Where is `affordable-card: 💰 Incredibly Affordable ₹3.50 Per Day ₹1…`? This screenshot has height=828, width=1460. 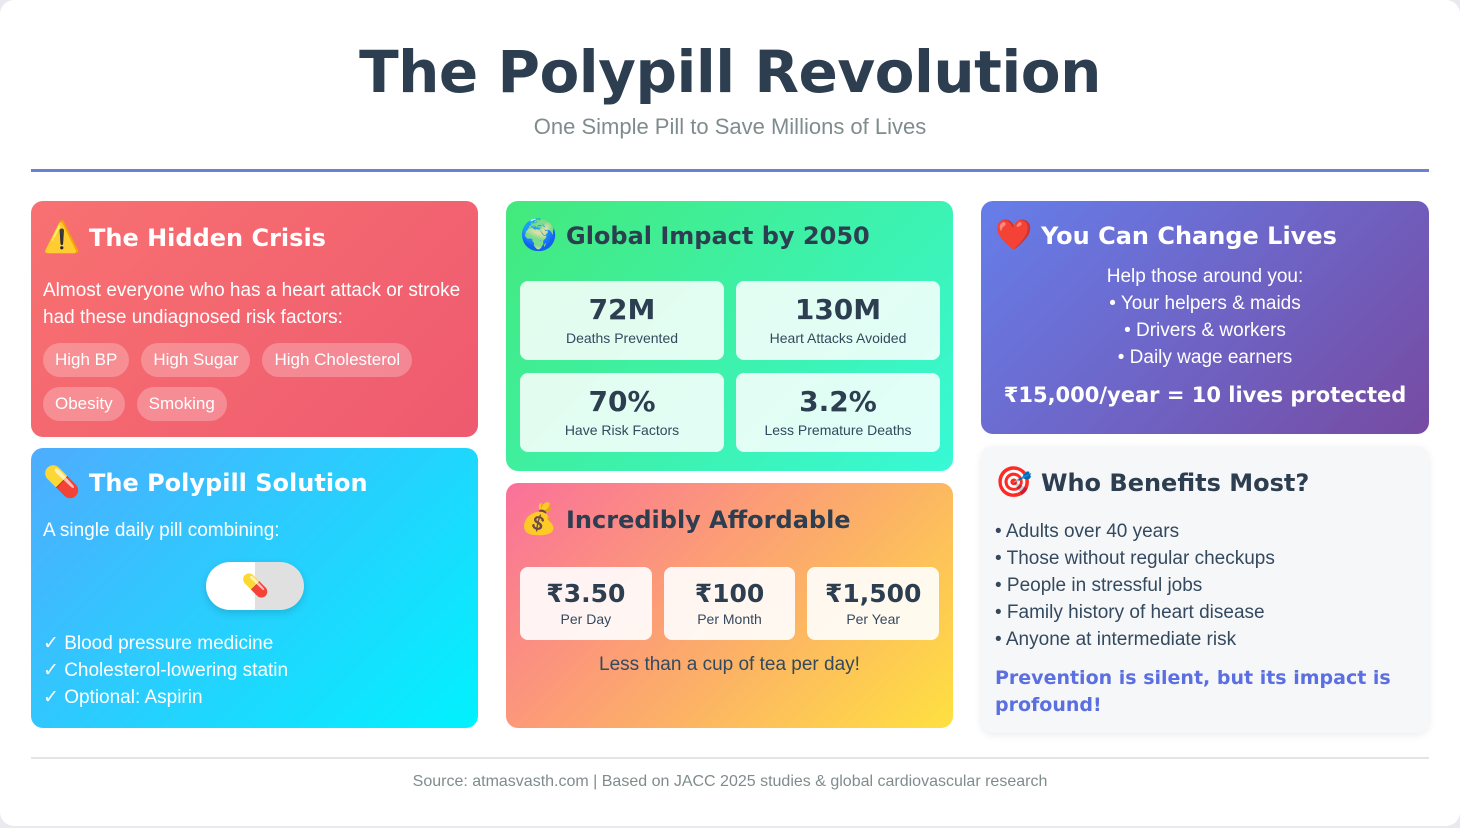 affordable-card: 💰 Incredibly Affordable ₹3.50 Per Day ₹1… is located at coordinates (729, 605).